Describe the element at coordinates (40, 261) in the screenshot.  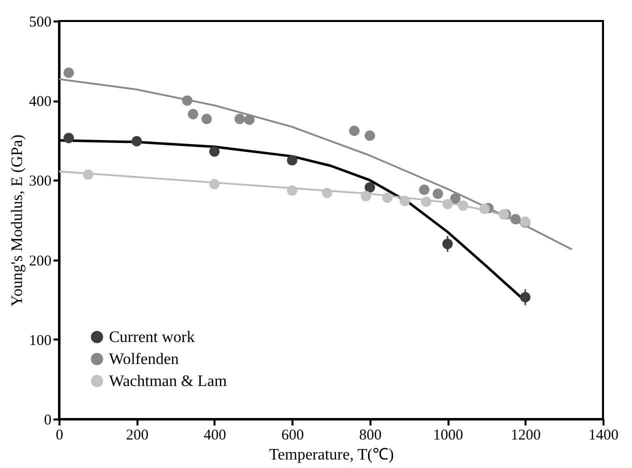
I see `y-tick-label: 200` at that location.